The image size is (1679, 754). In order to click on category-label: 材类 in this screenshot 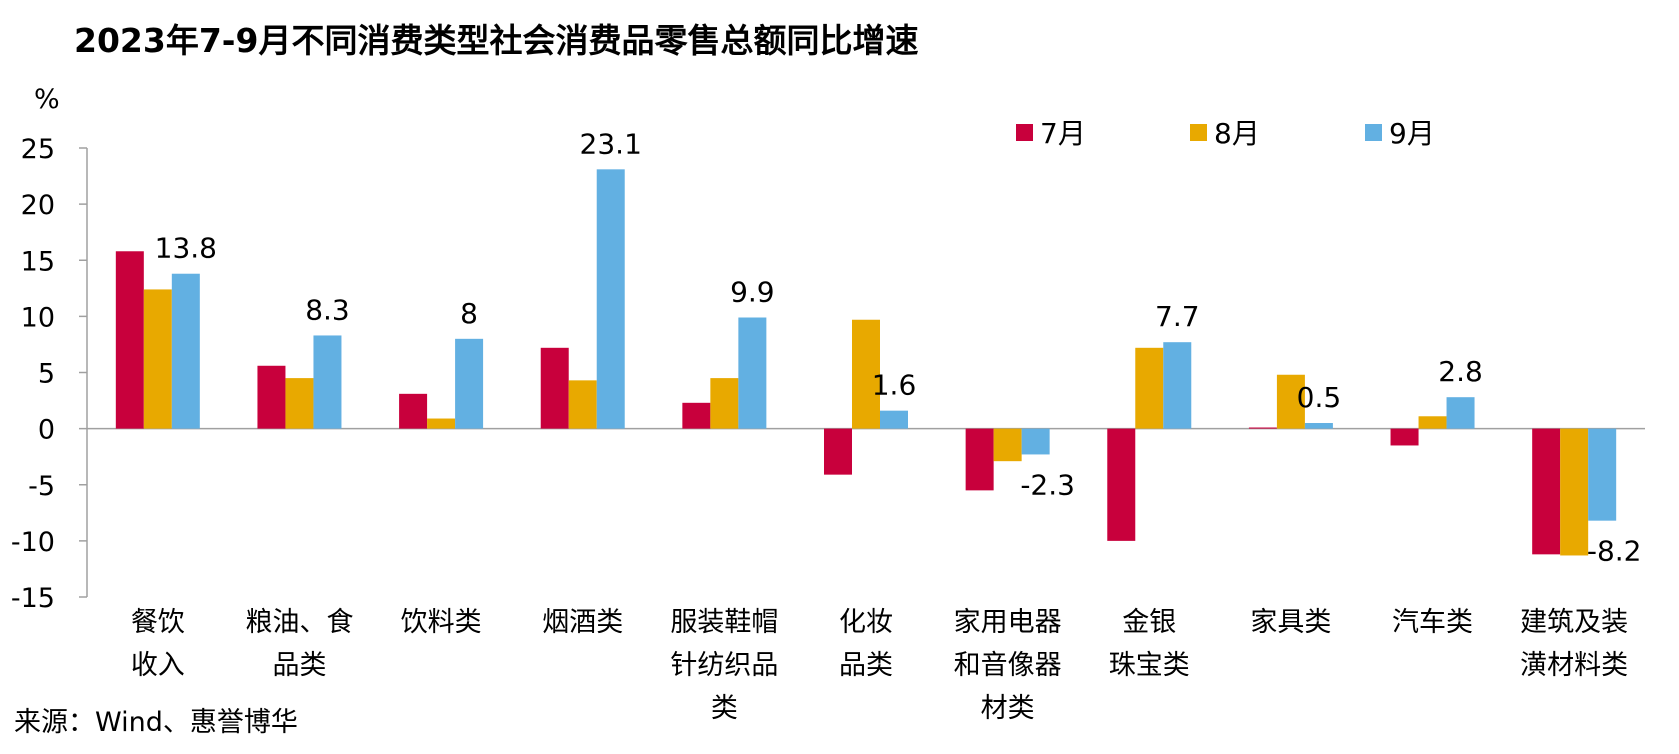, I will do `click(1008, 708)`.